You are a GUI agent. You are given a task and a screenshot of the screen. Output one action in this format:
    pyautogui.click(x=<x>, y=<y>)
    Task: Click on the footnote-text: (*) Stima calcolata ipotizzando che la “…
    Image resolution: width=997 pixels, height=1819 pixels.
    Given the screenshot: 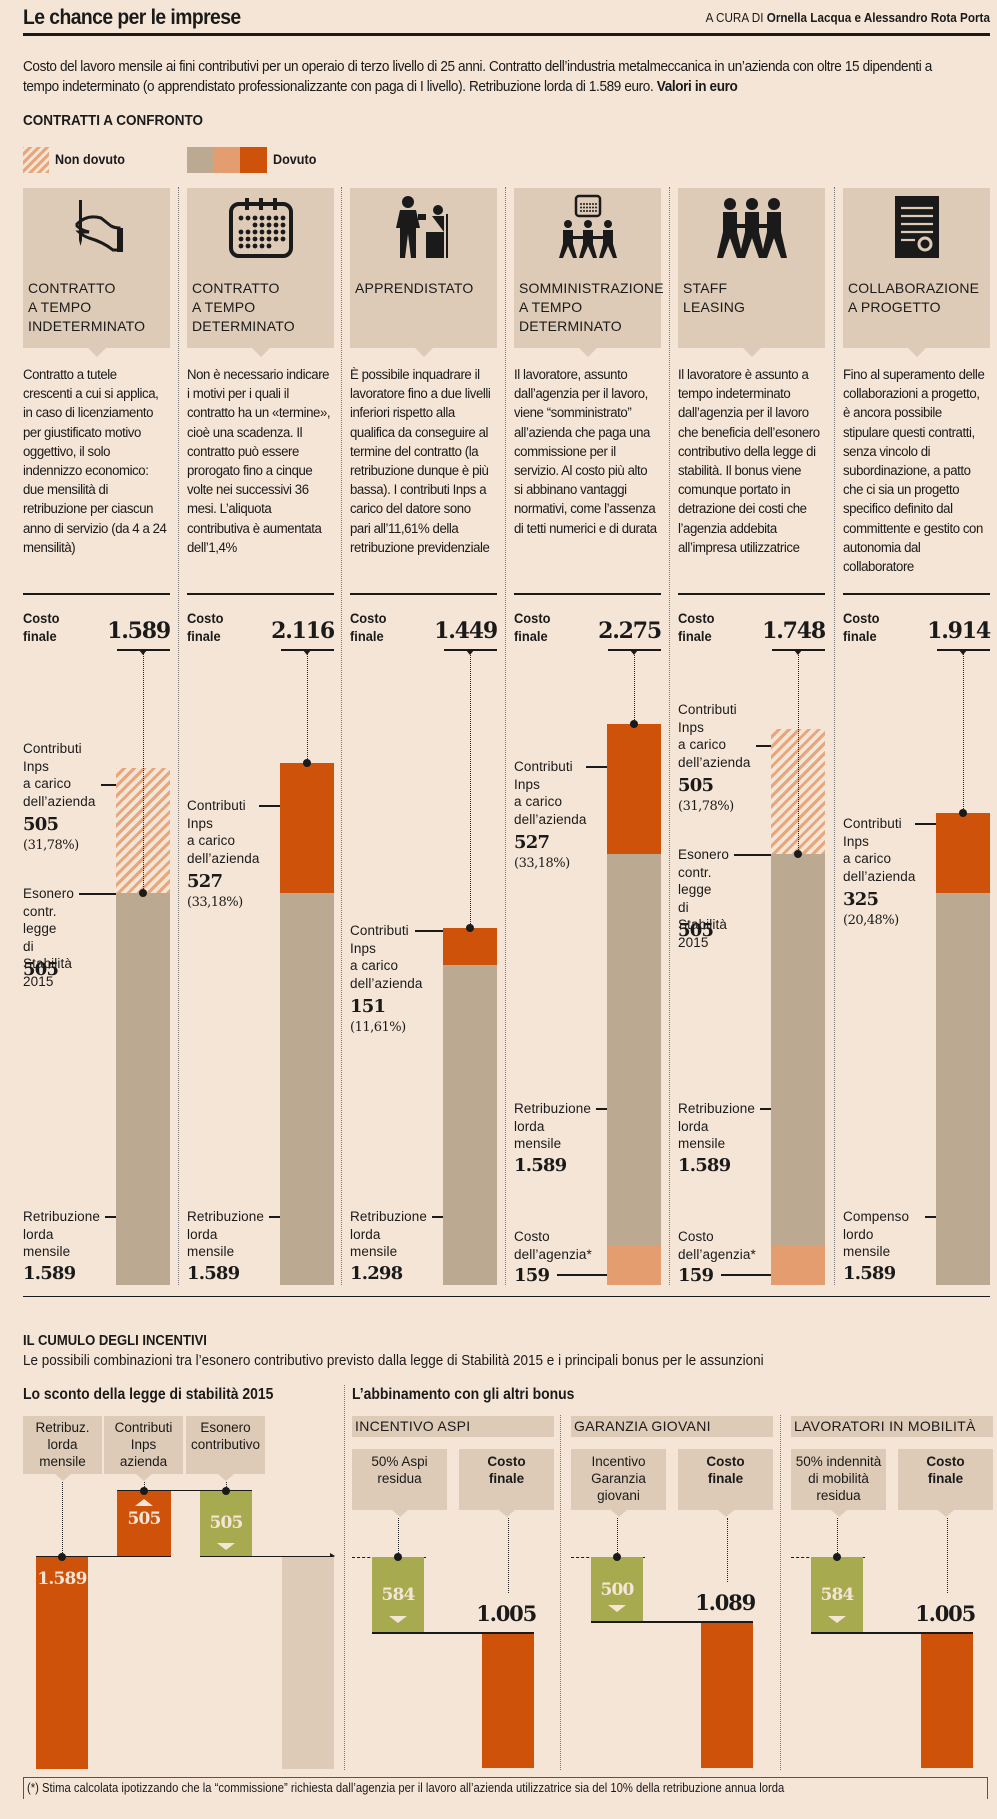 What is the action you would take?
    pyautogui.click(x=406, y=1788)
    